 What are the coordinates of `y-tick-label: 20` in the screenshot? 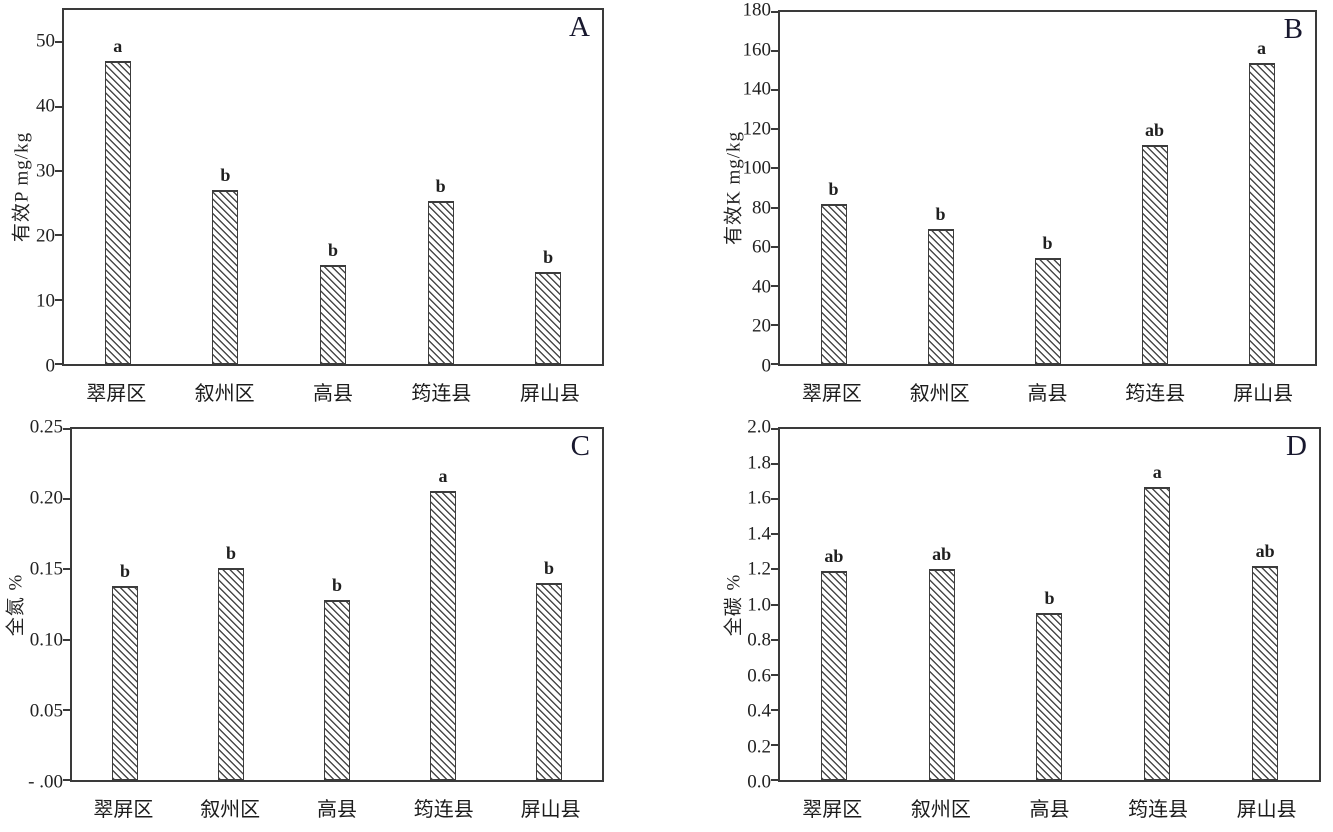 It's located at (761, 326).